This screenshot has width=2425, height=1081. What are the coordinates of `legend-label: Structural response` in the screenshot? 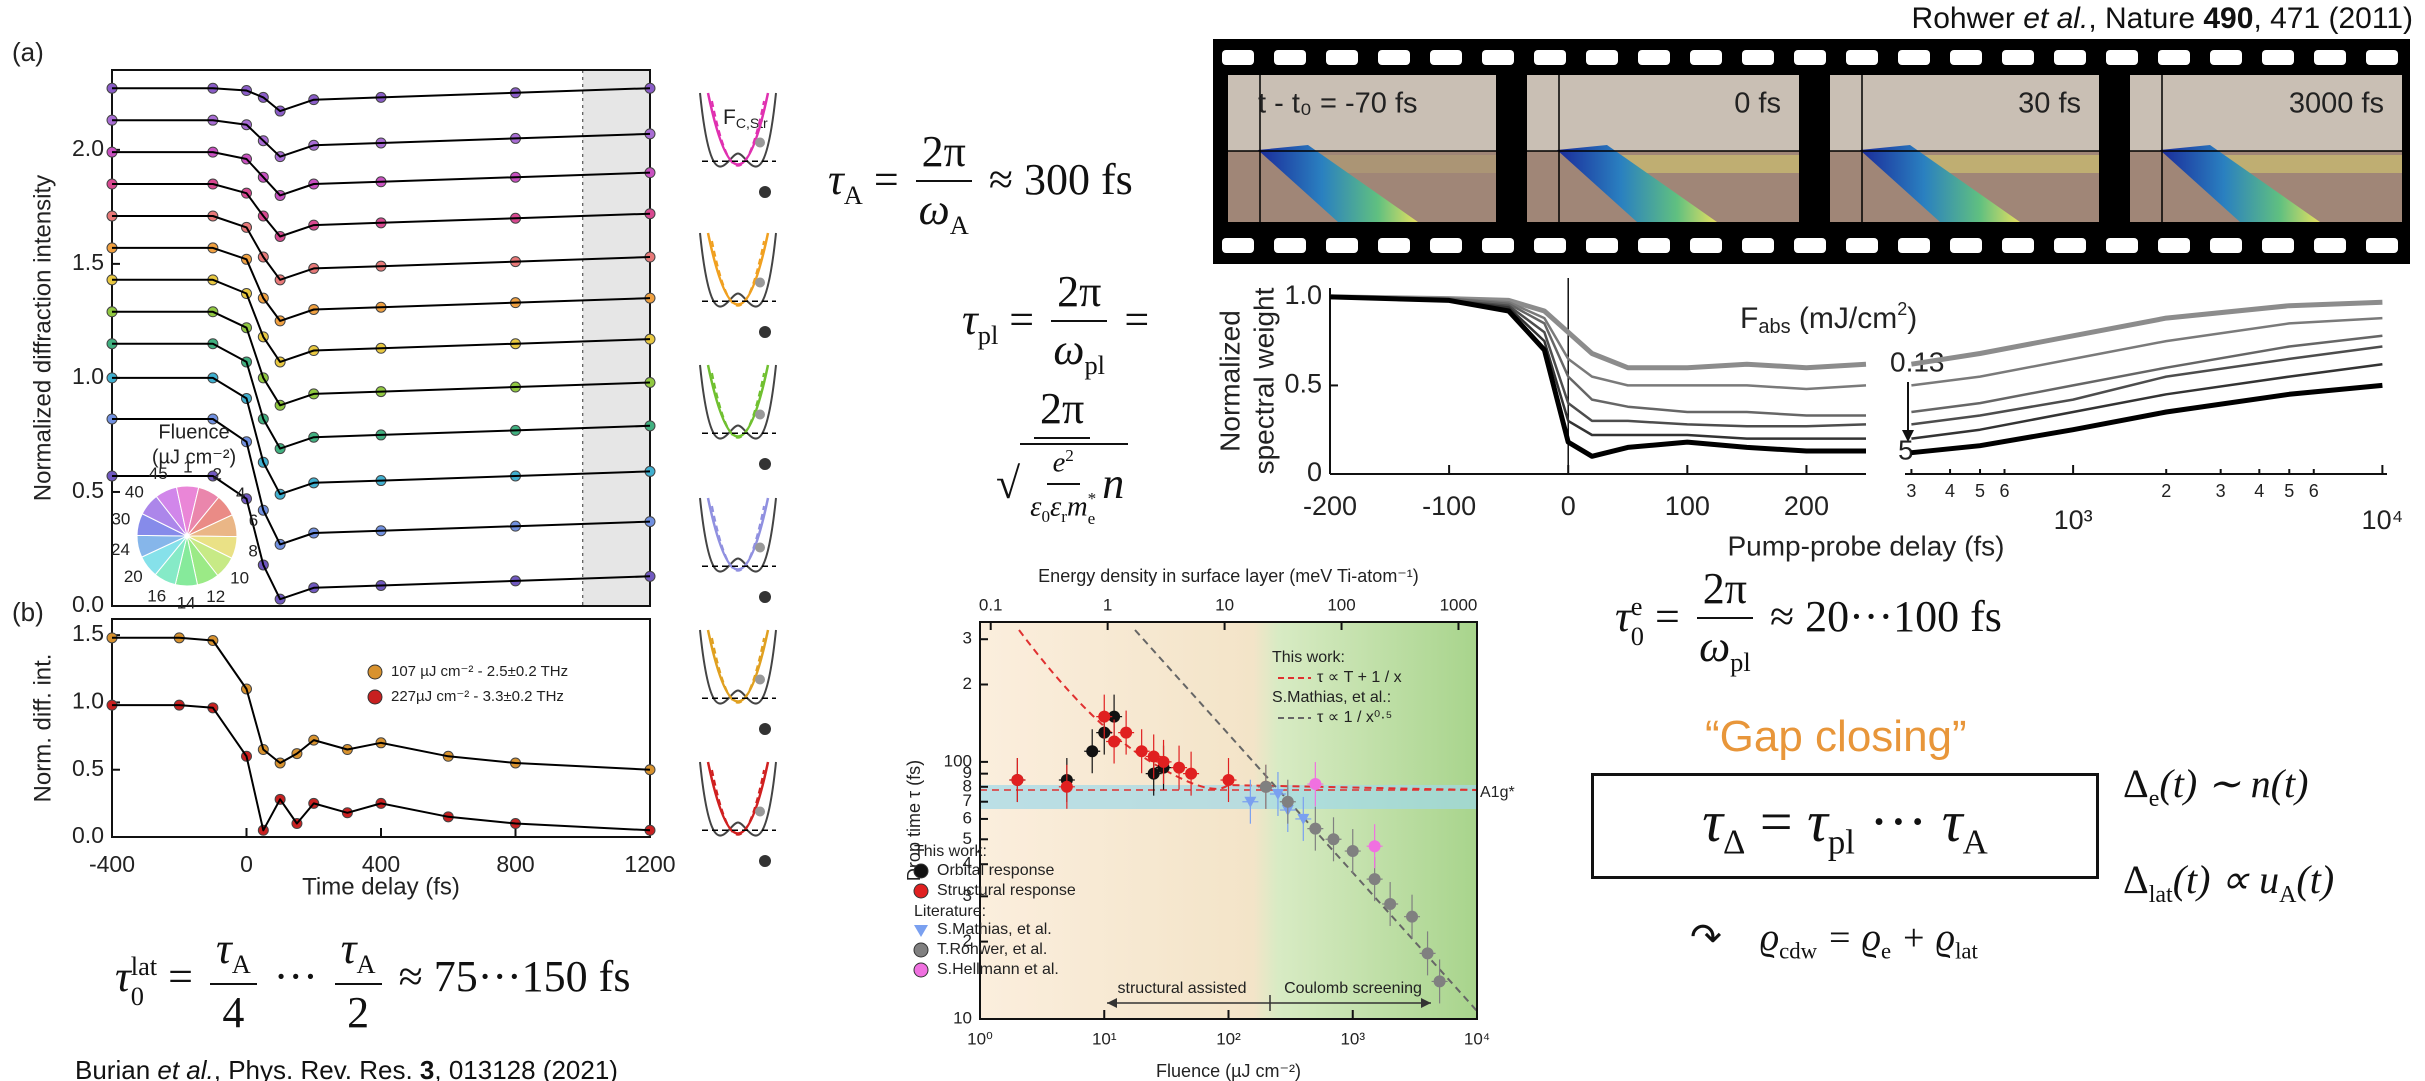 It's located at (1006, 890).